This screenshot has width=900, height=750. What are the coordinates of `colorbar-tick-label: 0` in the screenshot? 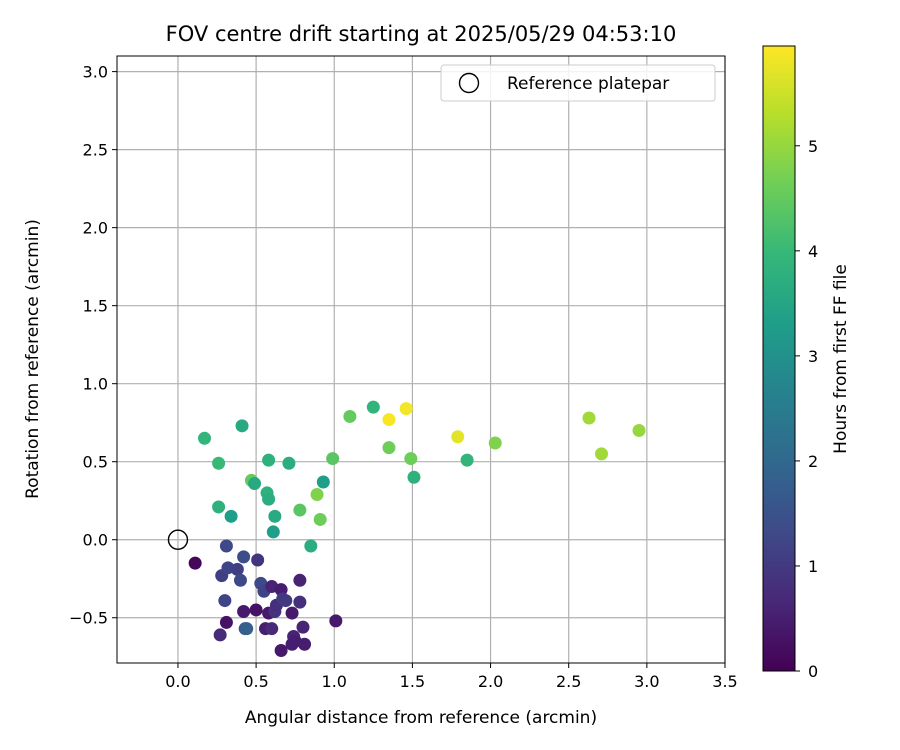 It's located at (813, 671).